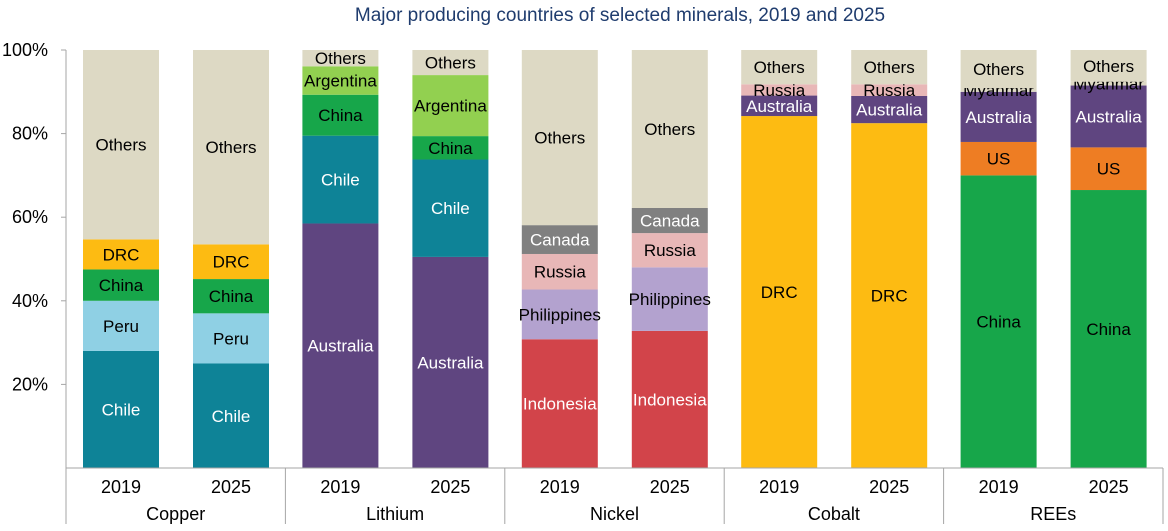 The width and height of the screenshot is (1168, 531). What do you see at coordinates (30, 301) in the screenshot?
I see `y-tick-label: 40%` at bounding box center [30, 301].